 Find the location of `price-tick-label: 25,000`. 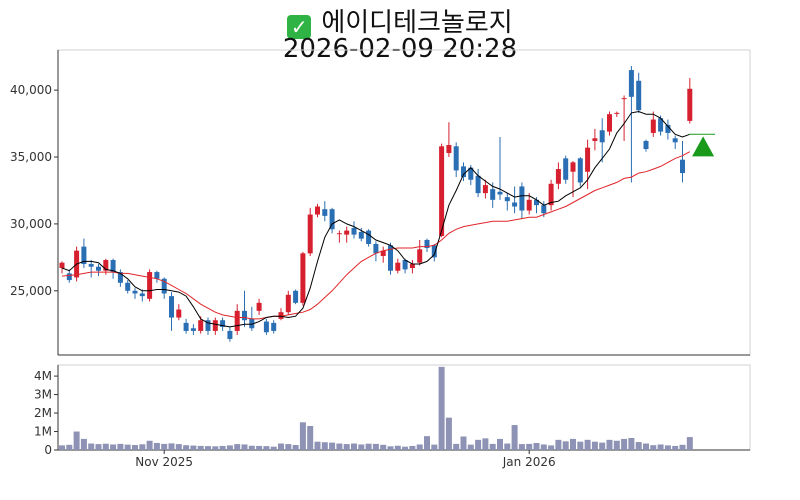

price-tick-label: 25,000 is located at coordinates (31, 291).